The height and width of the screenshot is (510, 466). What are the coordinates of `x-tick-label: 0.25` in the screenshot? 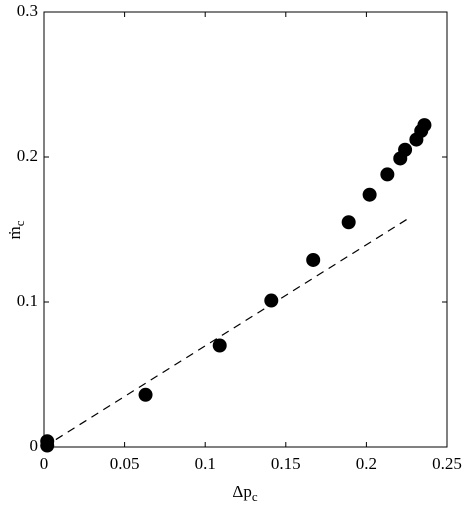 It's located at (447, 463).